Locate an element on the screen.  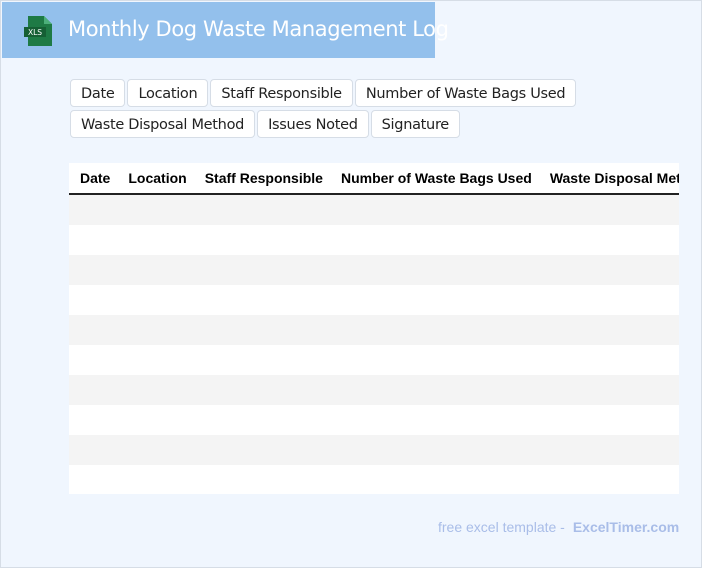
footer-text: free excel template - is located at coordinates (501, 527).